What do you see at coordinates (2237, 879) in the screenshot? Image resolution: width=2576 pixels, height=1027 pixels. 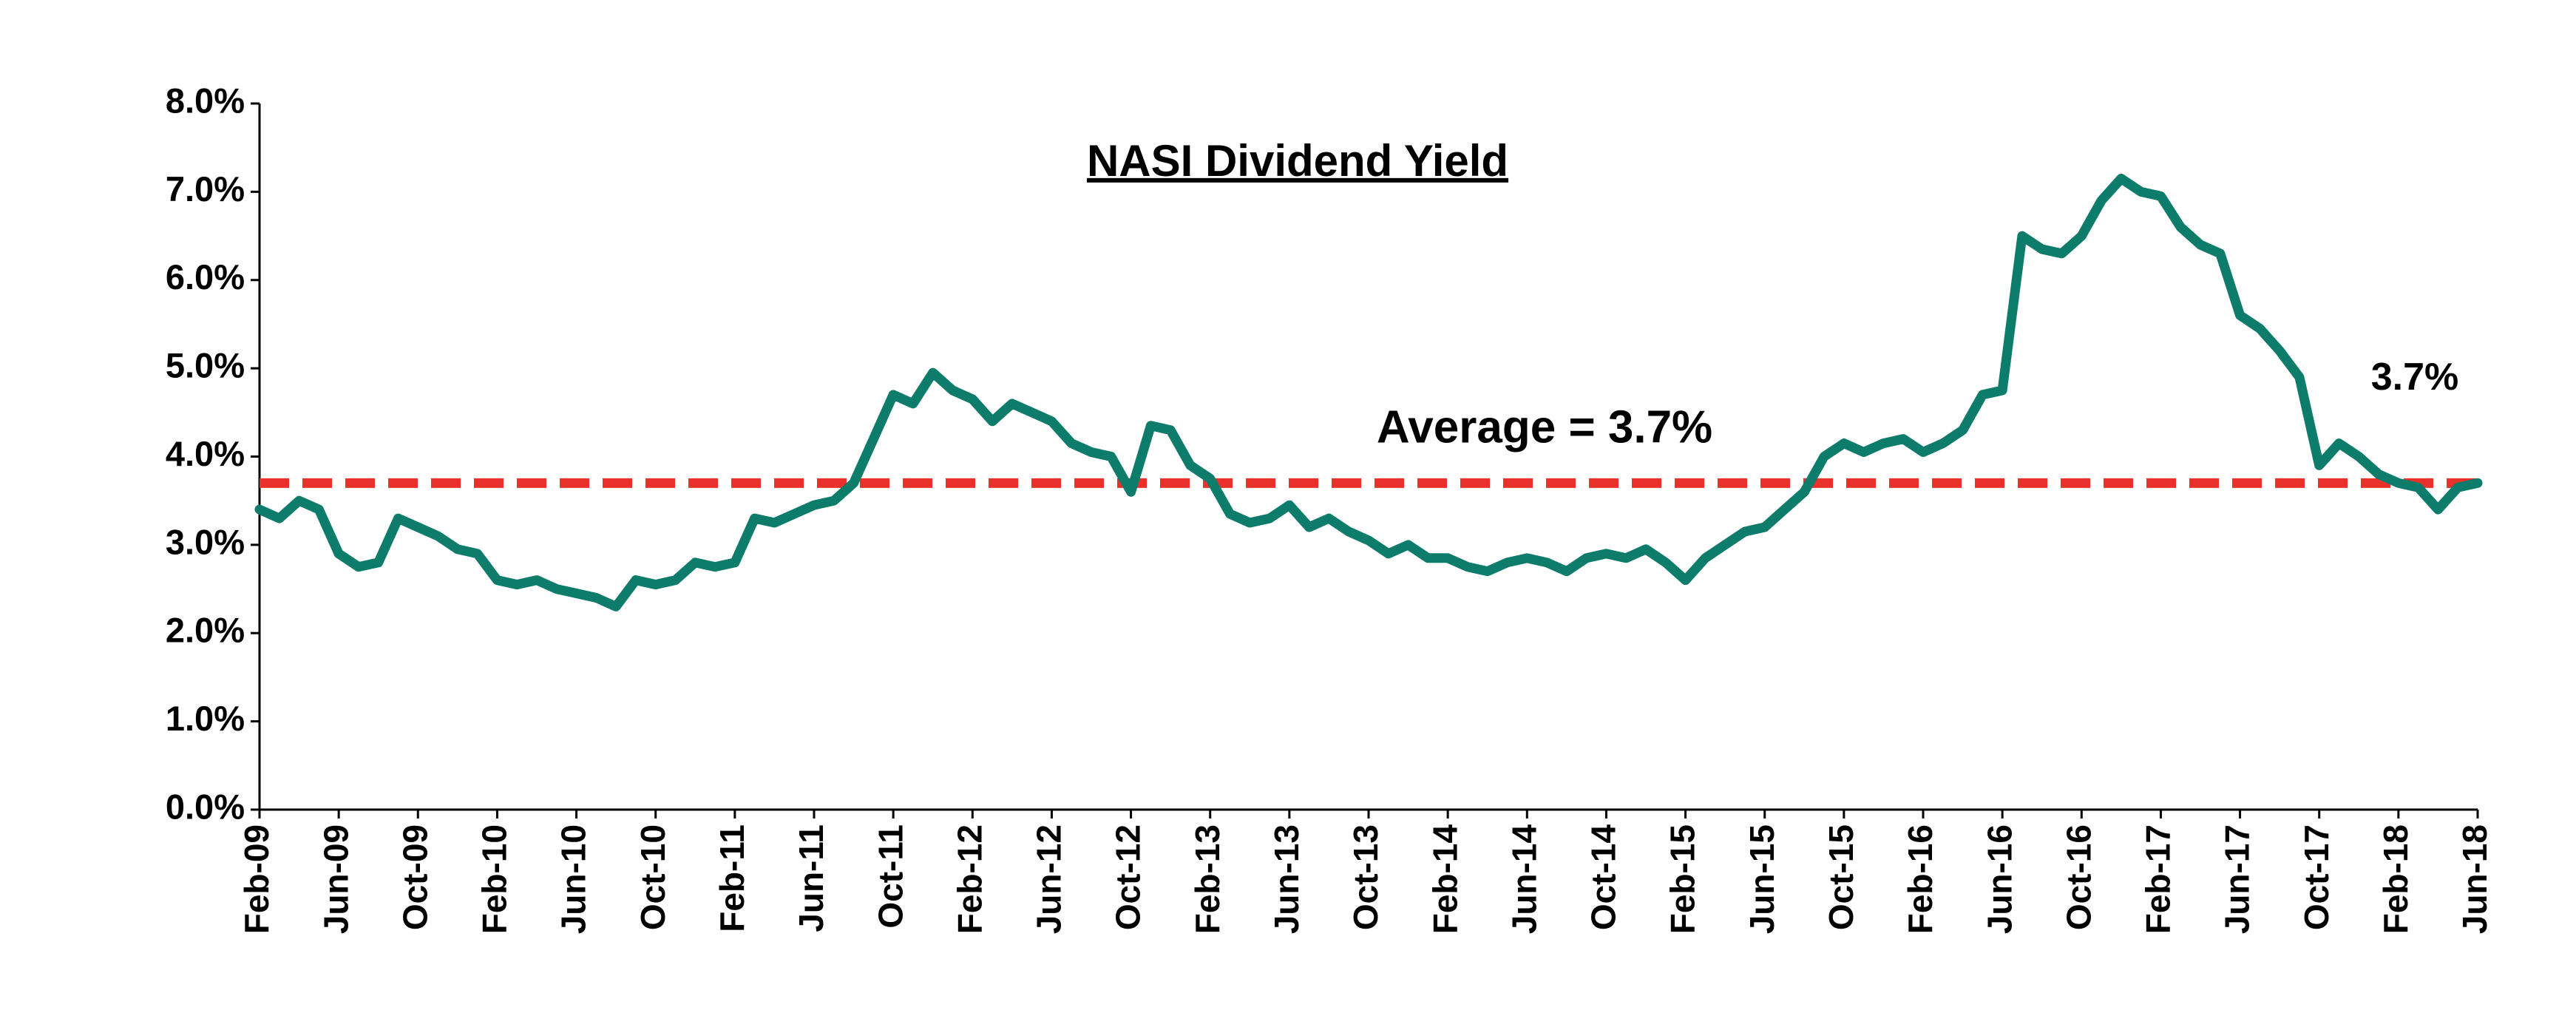 I see `x-tick-label: Jun-17` at bounding box center [2237, 879].